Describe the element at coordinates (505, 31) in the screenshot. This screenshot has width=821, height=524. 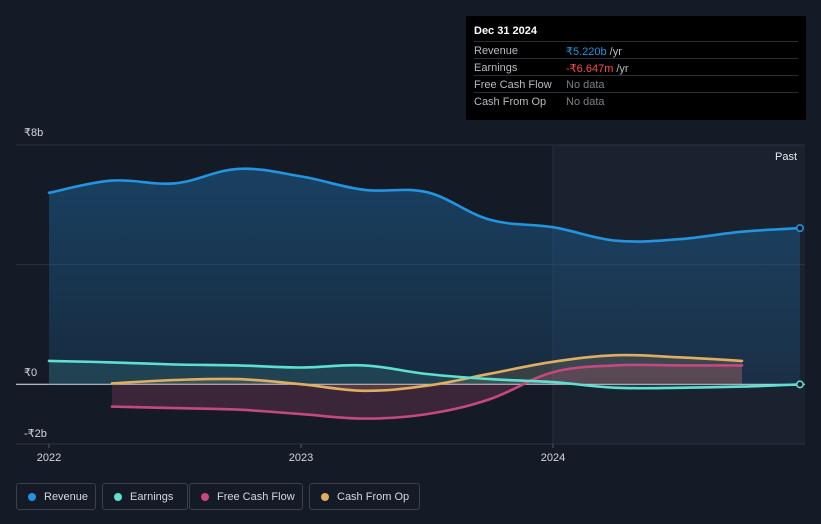
I see `tooltip-date: Dec 31 2024` at that location.